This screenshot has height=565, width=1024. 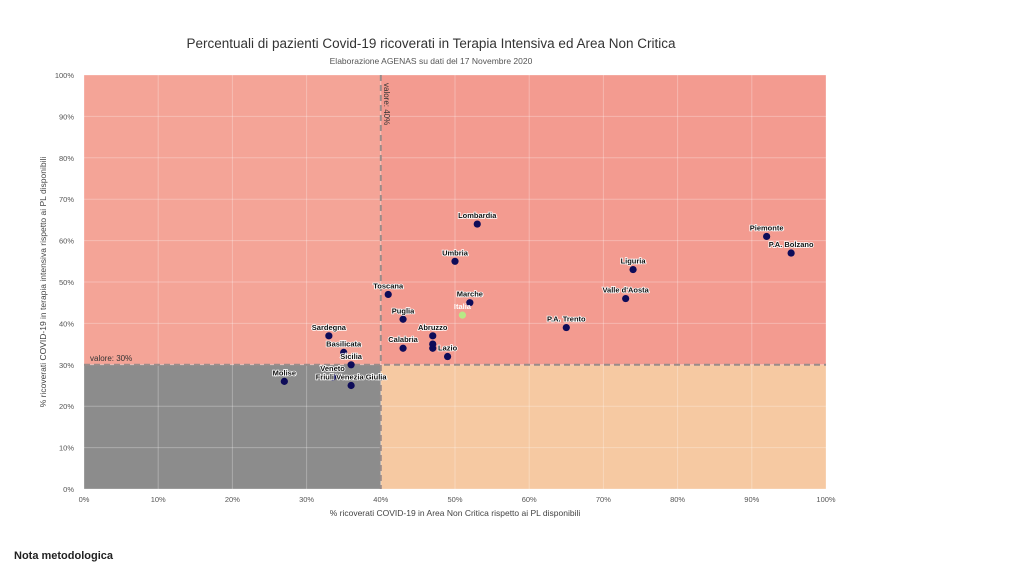 What do you see at coordinates (403, 339) in the screenshot?
I see `point-label: Calabria` at bounding box center [403, 339].